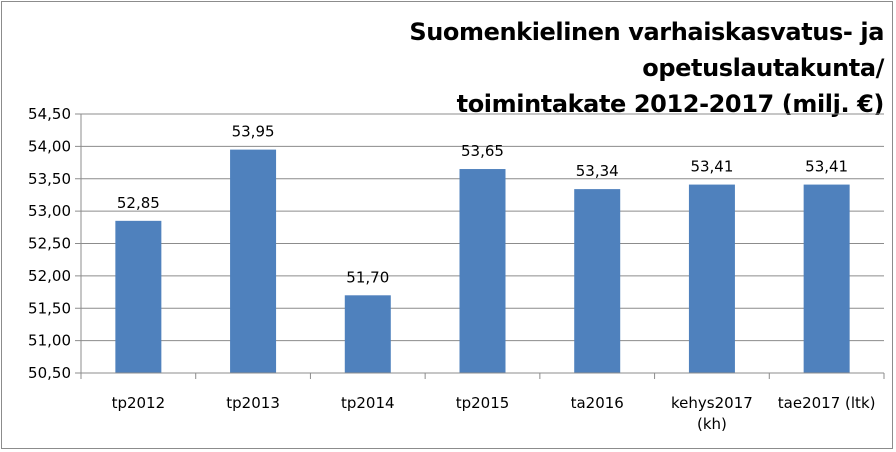 This screenshot has height=452, width=896. I want to click on x-tick-label: ta2016, so click(597, 403).